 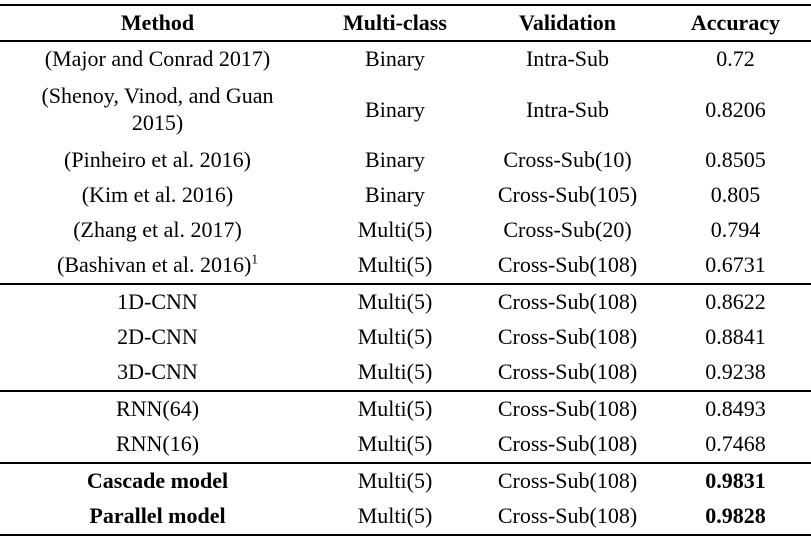 What do you see at coordinates (735, 409) in the screenshot?
I see `accuracy-text: 0.8493` at bounding box center [735, 409].